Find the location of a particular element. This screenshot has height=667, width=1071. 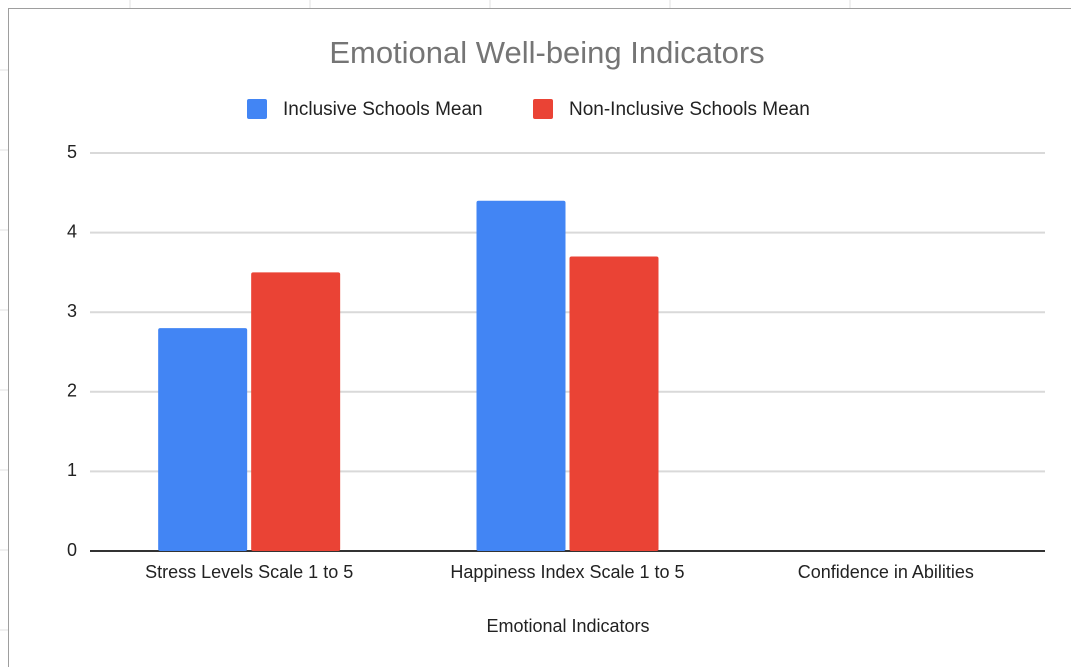

y-tick-label: 1 is located at coordinates (72, 470).